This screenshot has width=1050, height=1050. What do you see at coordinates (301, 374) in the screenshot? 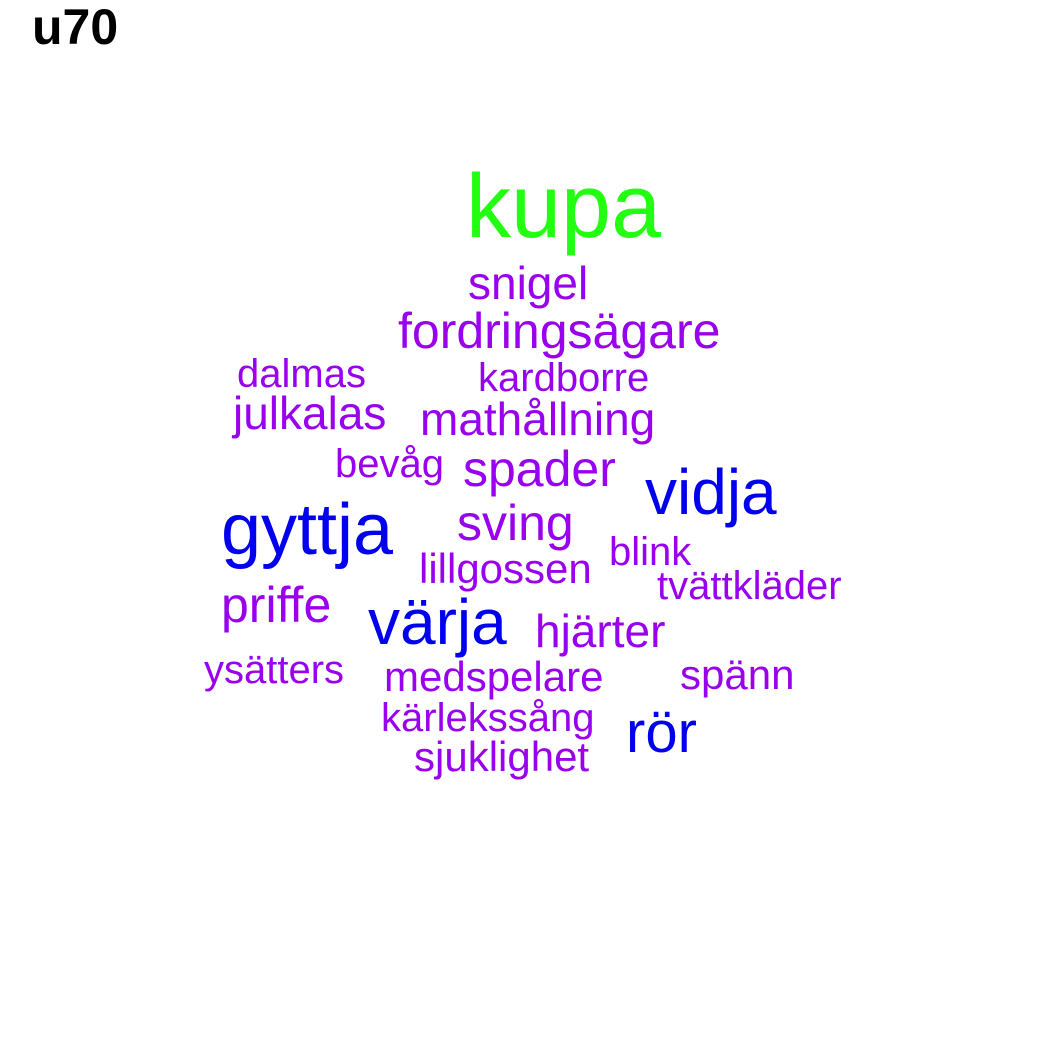
I see `cloud-word: dalmas` at bounding box center [301, 374].